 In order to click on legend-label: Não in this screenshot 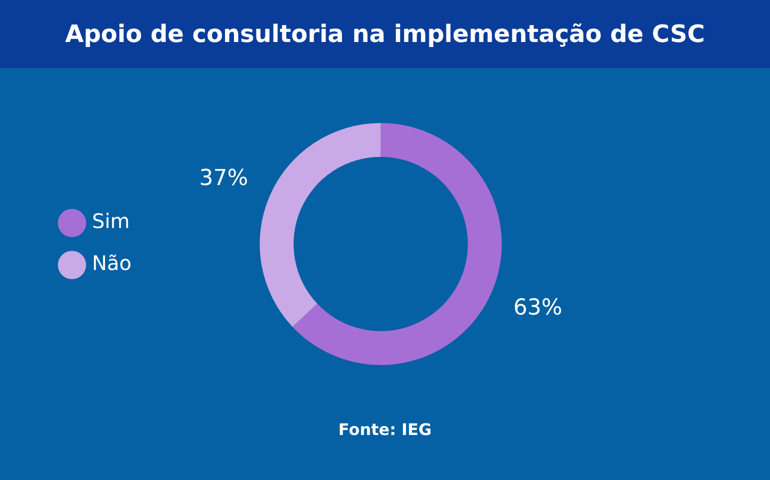, I will do `click(112, 263)`.